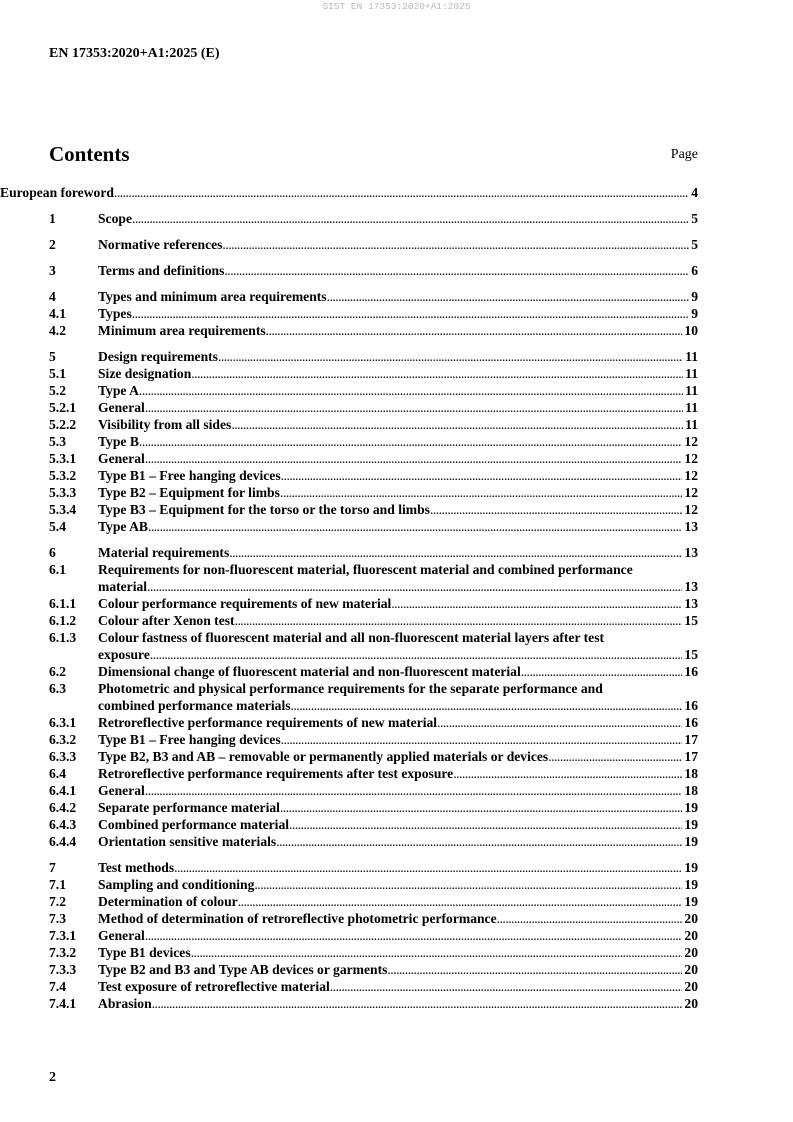 The width and height of the screenshot is (793, 1122). What do you see at coordinates (373, 807) in the screenshot?
I see `toc-entry: 6.4.2 Separate performance material 19` at bounding box center [373, 807].